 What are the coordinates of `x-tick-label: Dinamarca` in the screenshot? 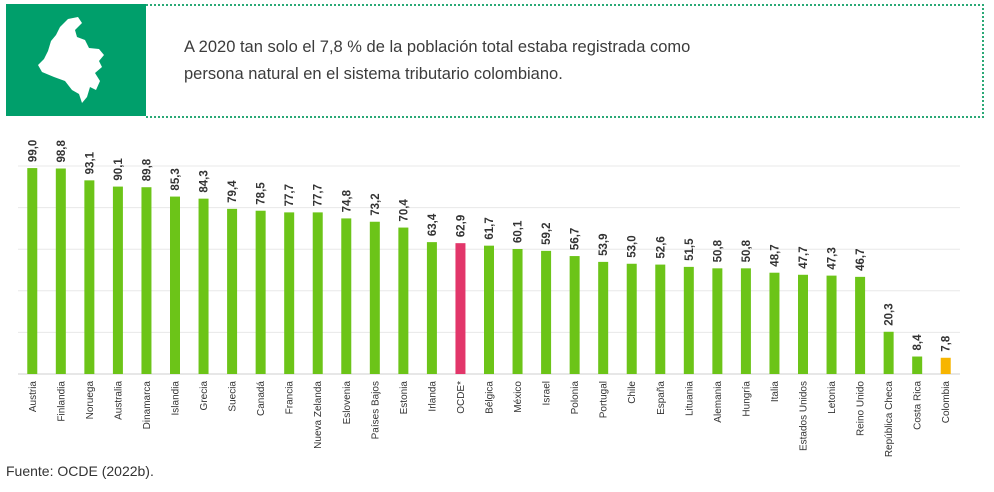 It's located at (147, 405).